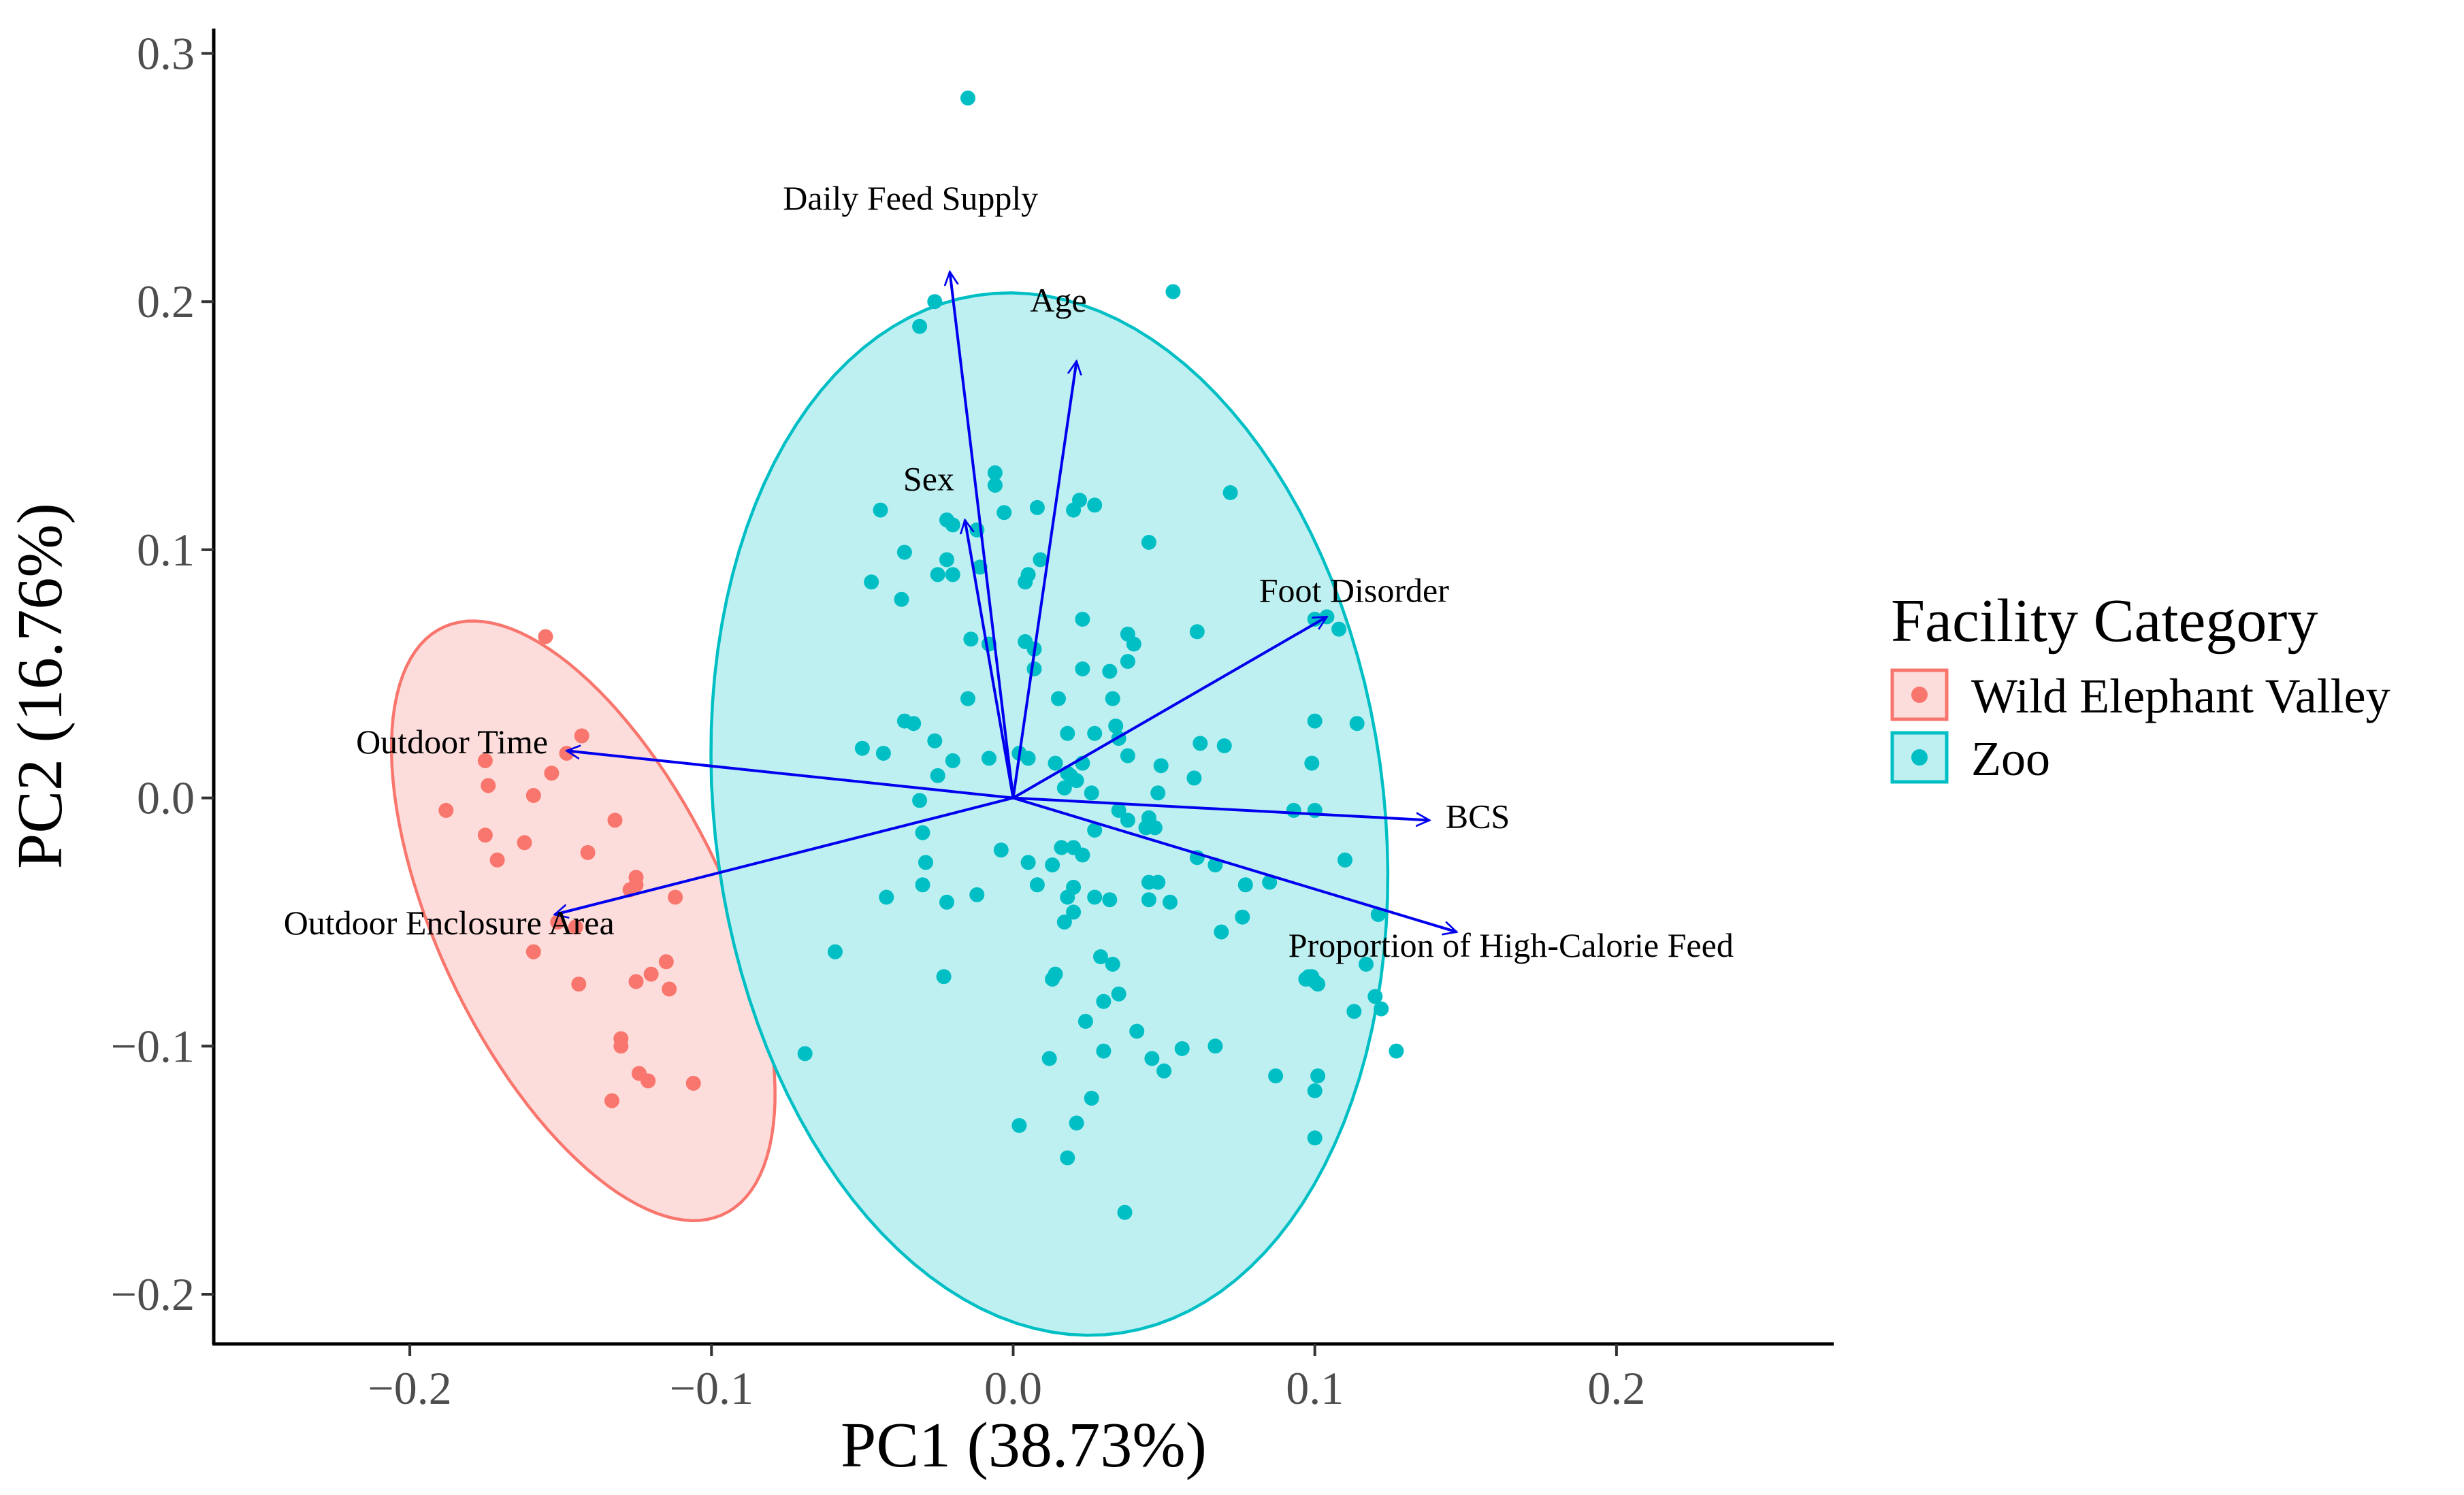  Describe the element at coordinates (1511, 945) in the screenshot. I see `loading-label-proportion-of-high-calorie-feed: Proportion of High-Calorie Feed` at that location.